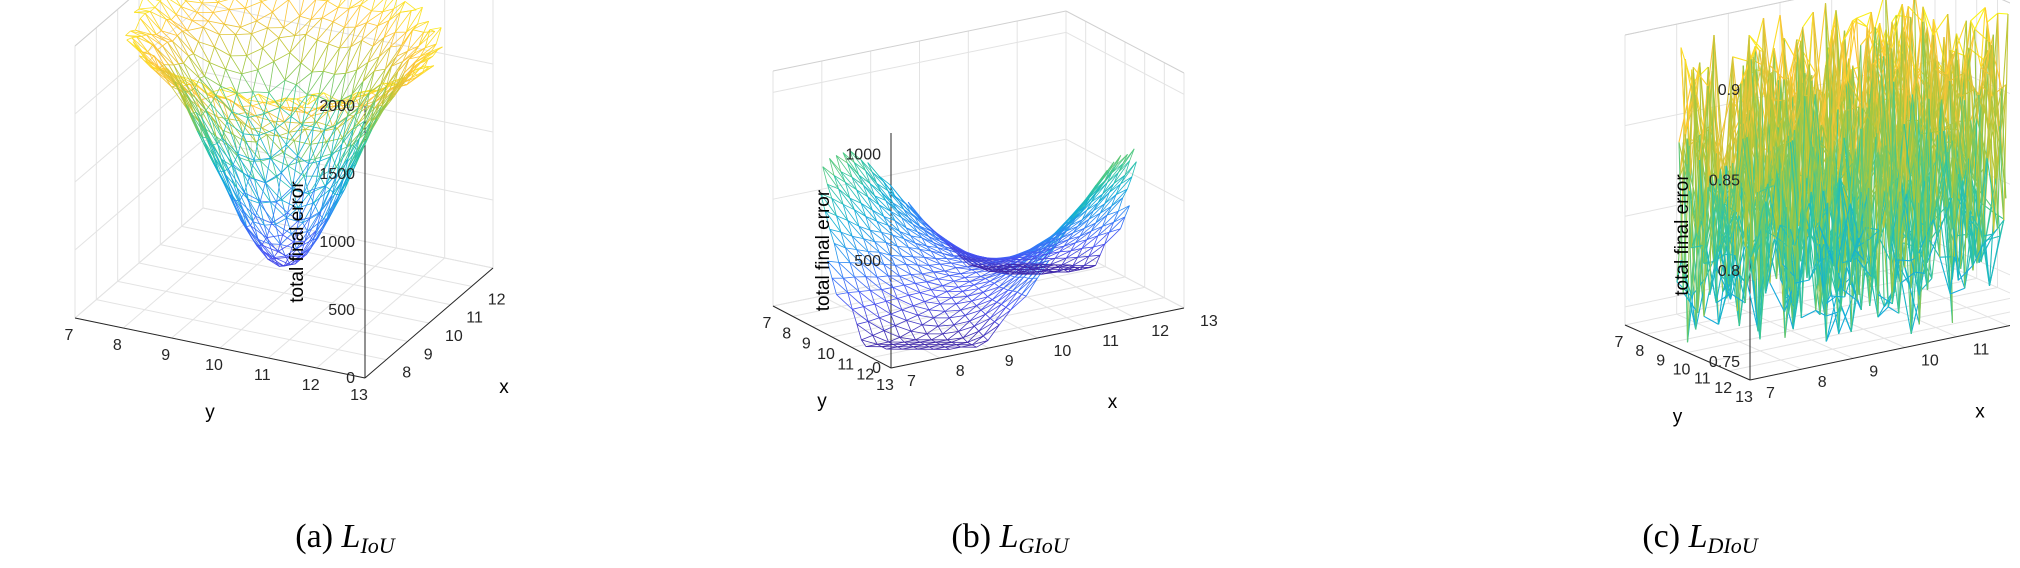 This screenshot has height=568, width=2020. I want to click on y-tick-label: 8, so click(786, 333).